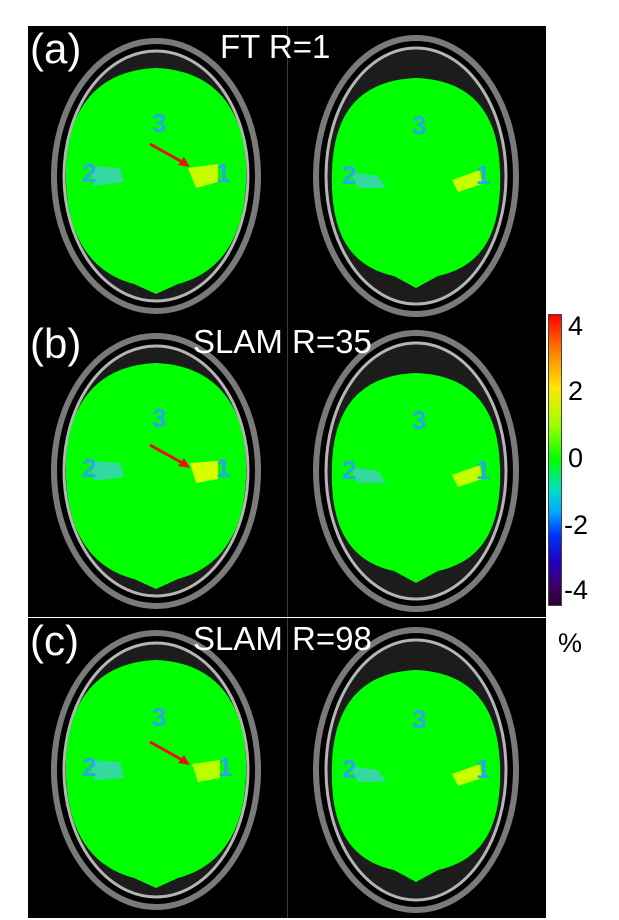 The image size is (619, 920). I want to click on brain-image-left-a, so click(156, 176).